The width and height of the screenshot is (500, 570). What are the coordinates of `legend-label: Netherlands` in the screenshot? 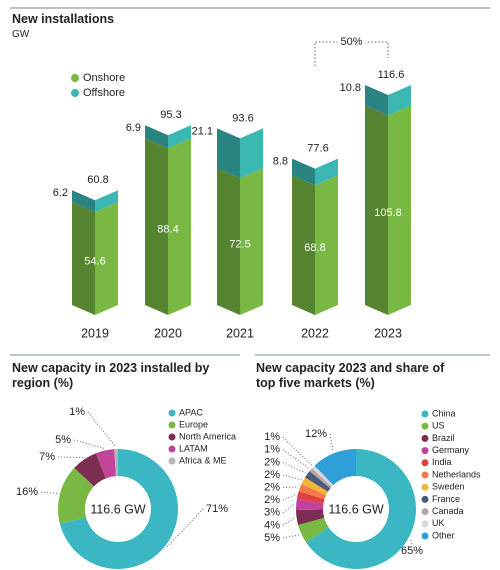 It's located at (456, 474).